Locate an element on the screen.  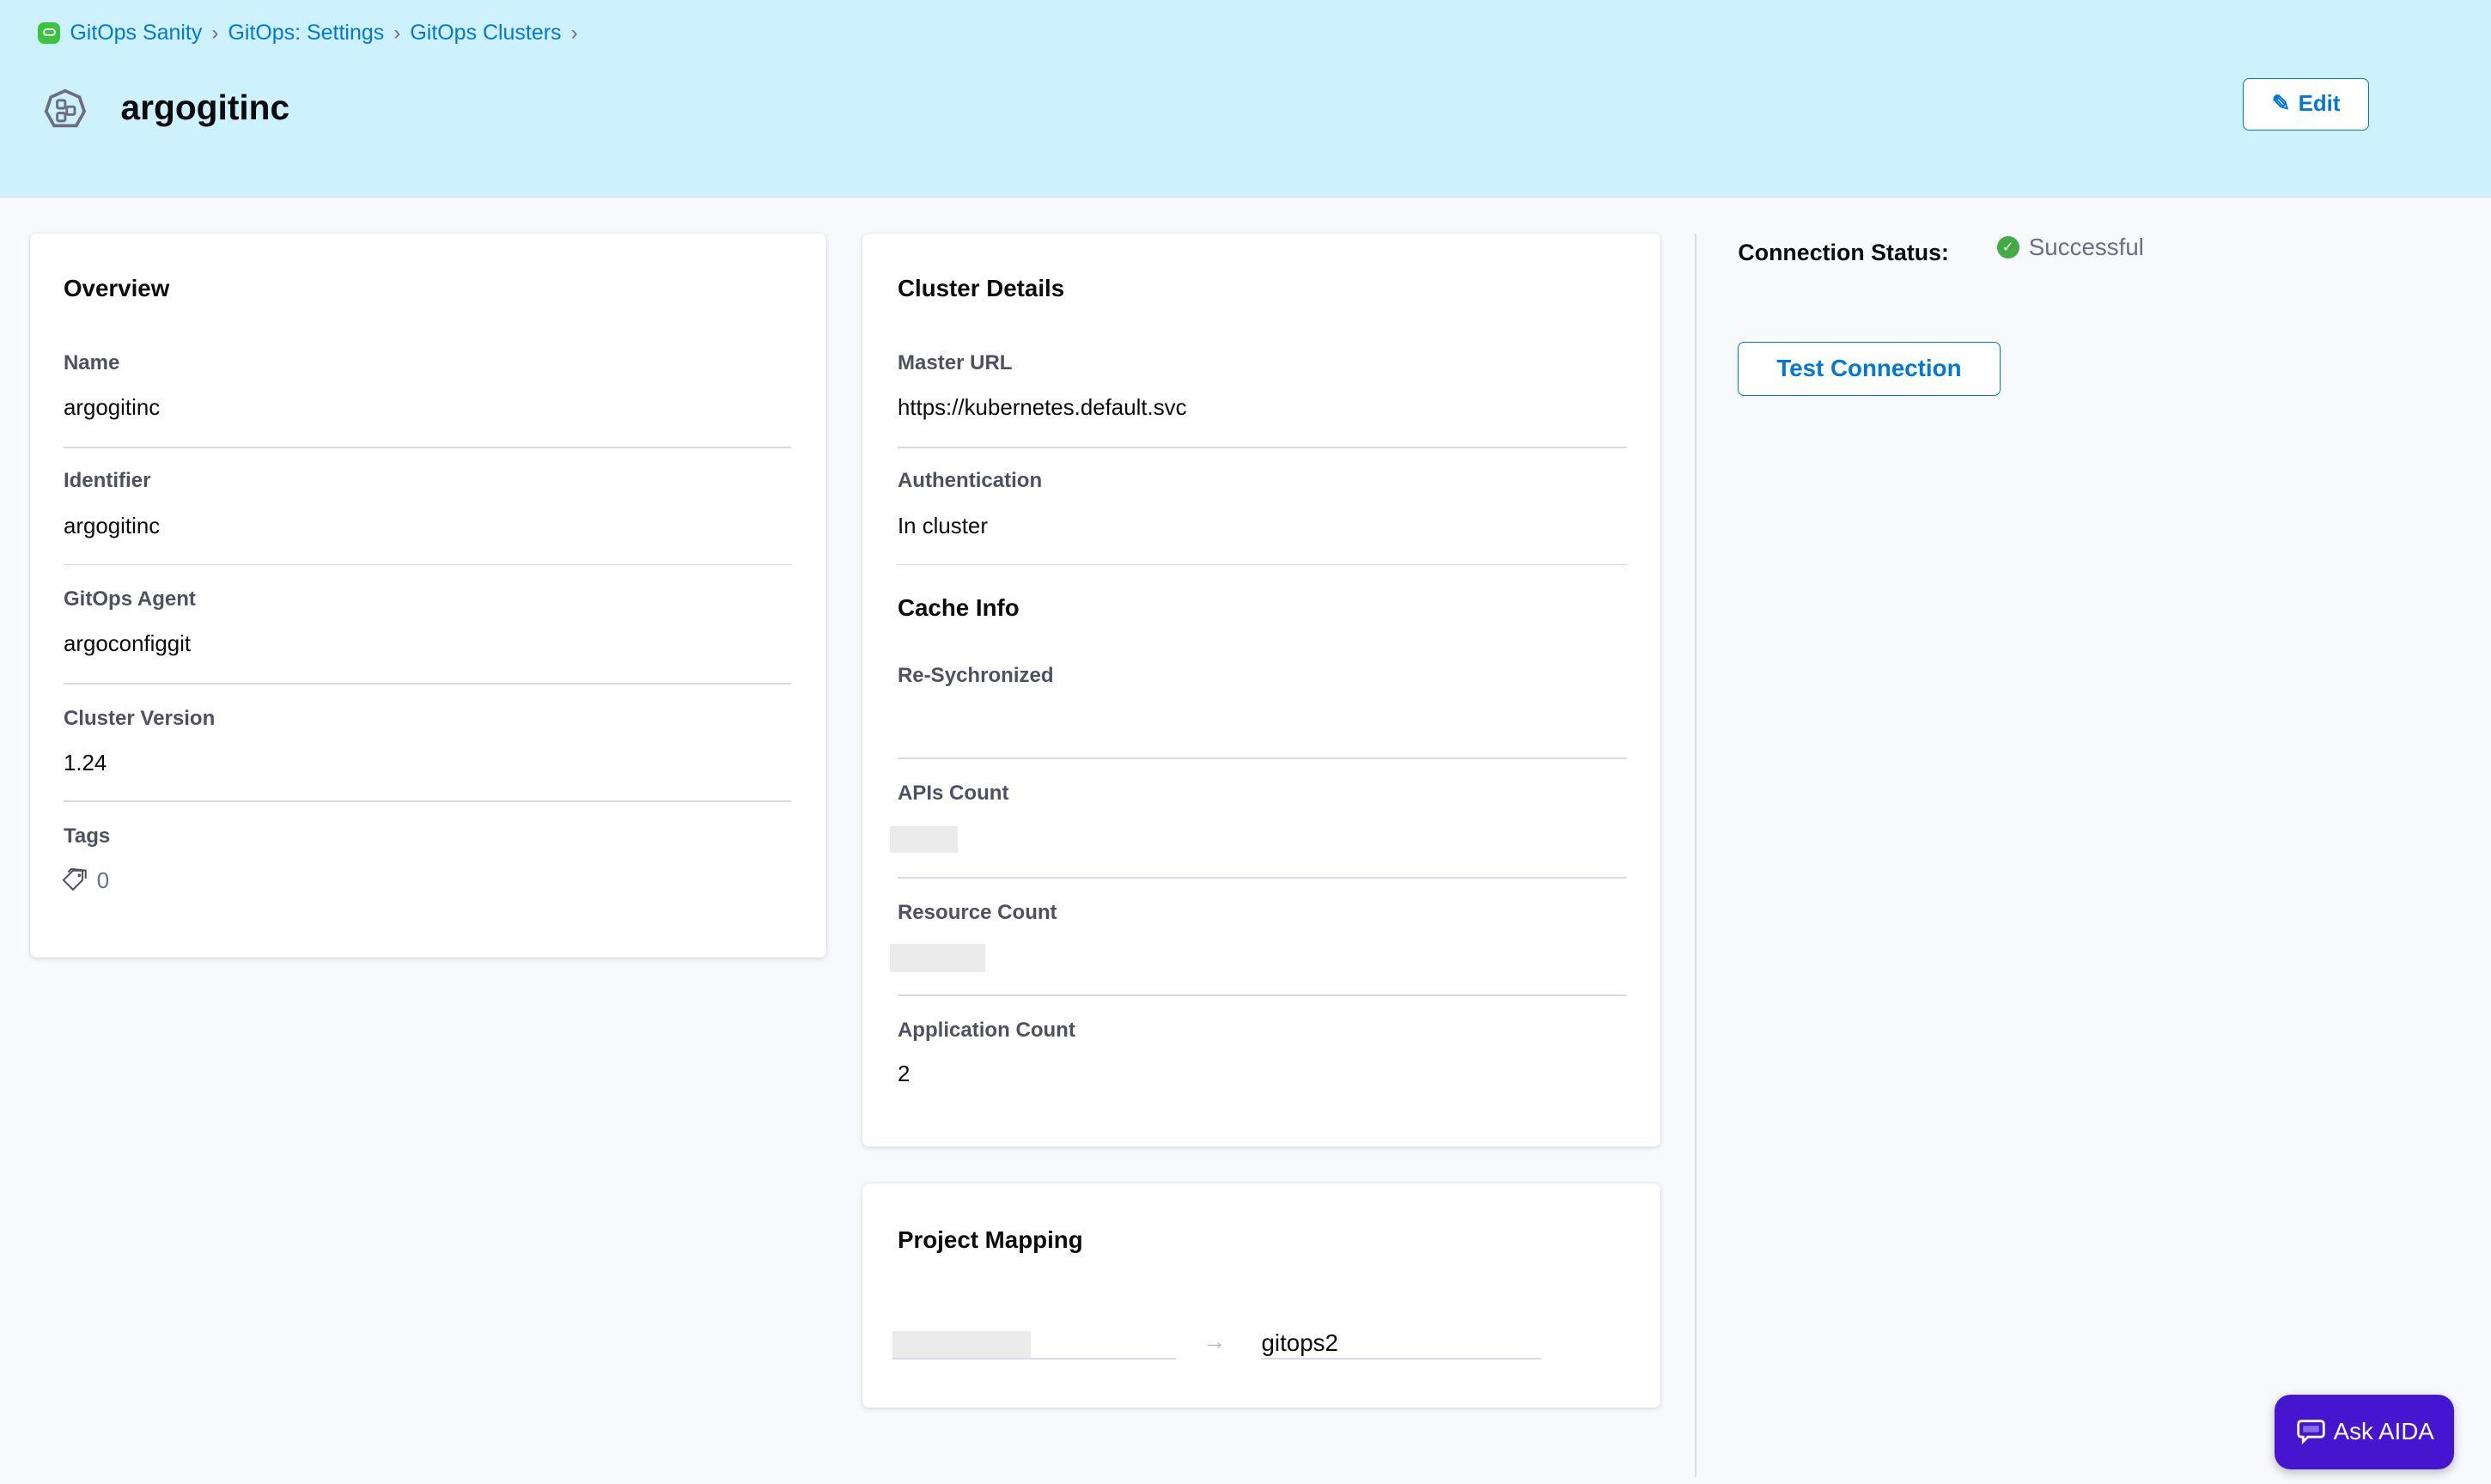
target-project-value: gitops2 is located at coordinates (1299, 1343).